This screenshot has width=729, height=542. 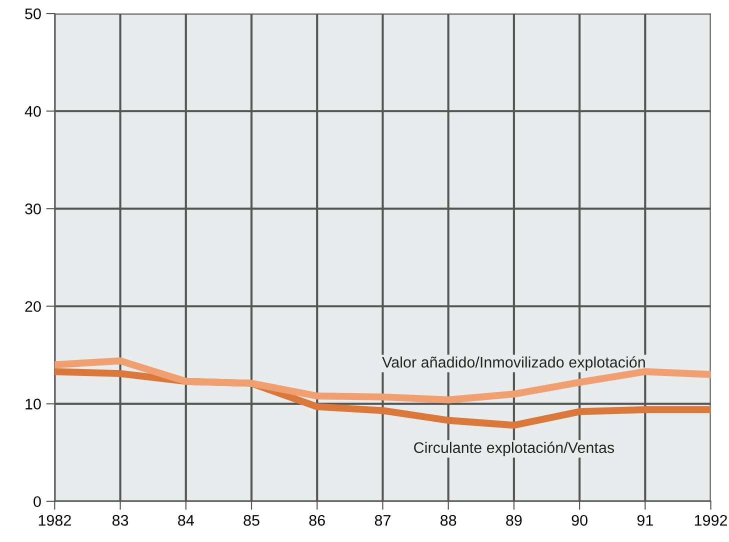 What do you see at coordinates (382, 520) in the screenshot?
I see `x-tick-label: 87` at bounding box center [382, 520].